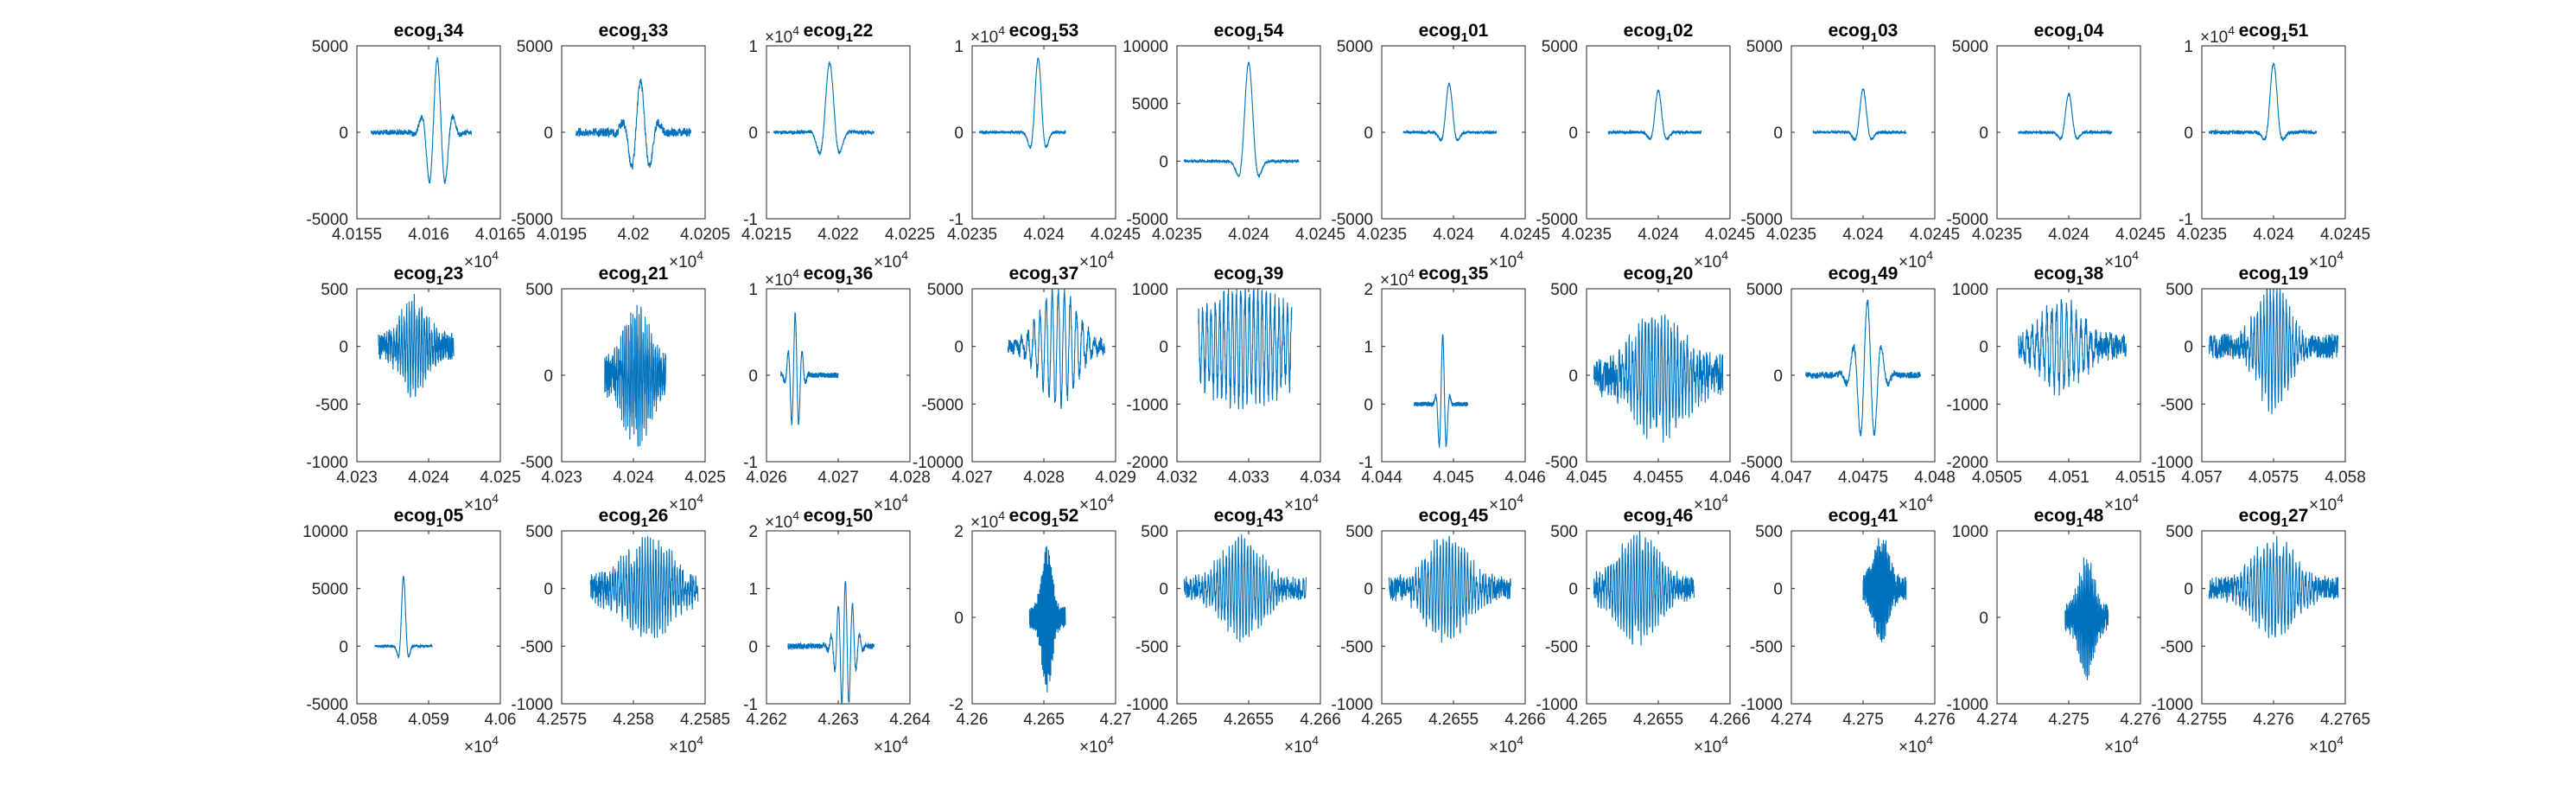 Image resolution: width=2576 pixels, height=811 pixels. I want to click on subplot-title: ecog136, so click(839, 276).